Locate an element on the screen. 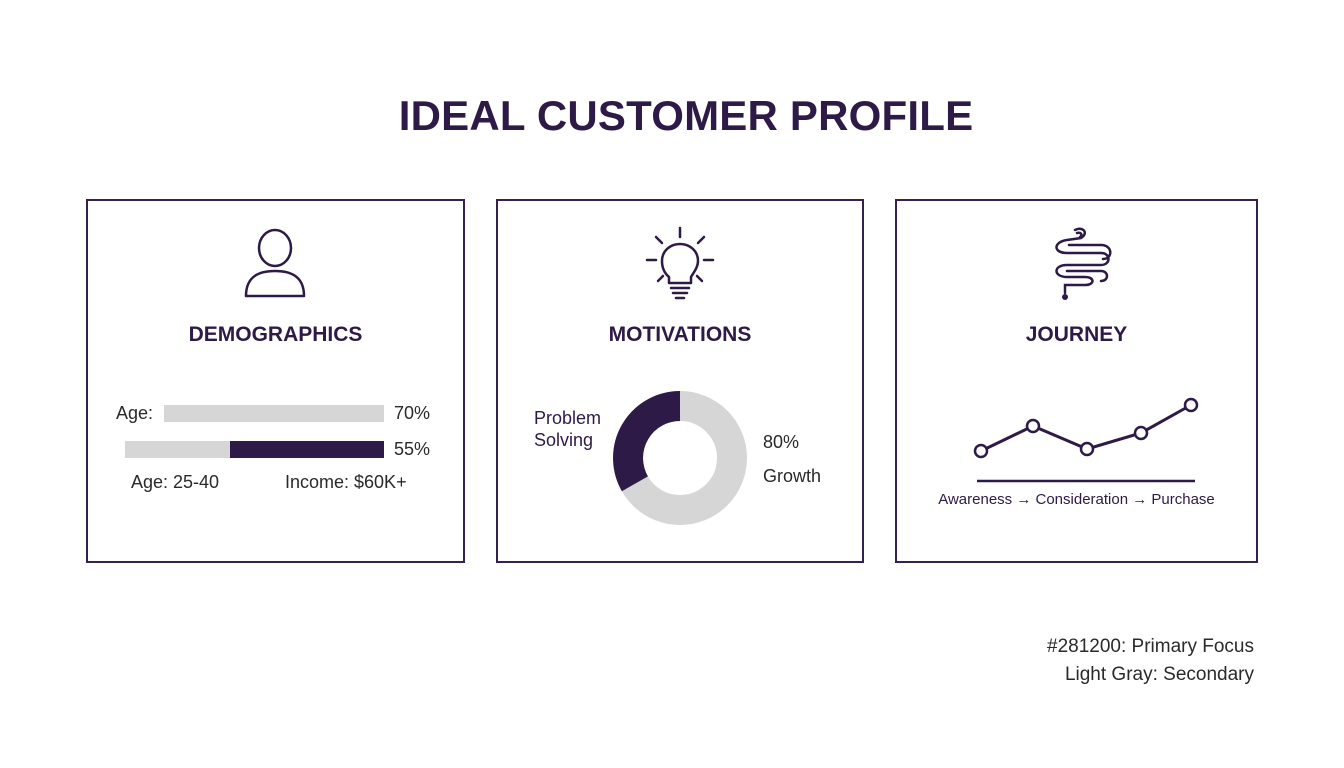 This screenshot has height=768, width=1344. lightbulb-icon is located at coordinates (680, 263).